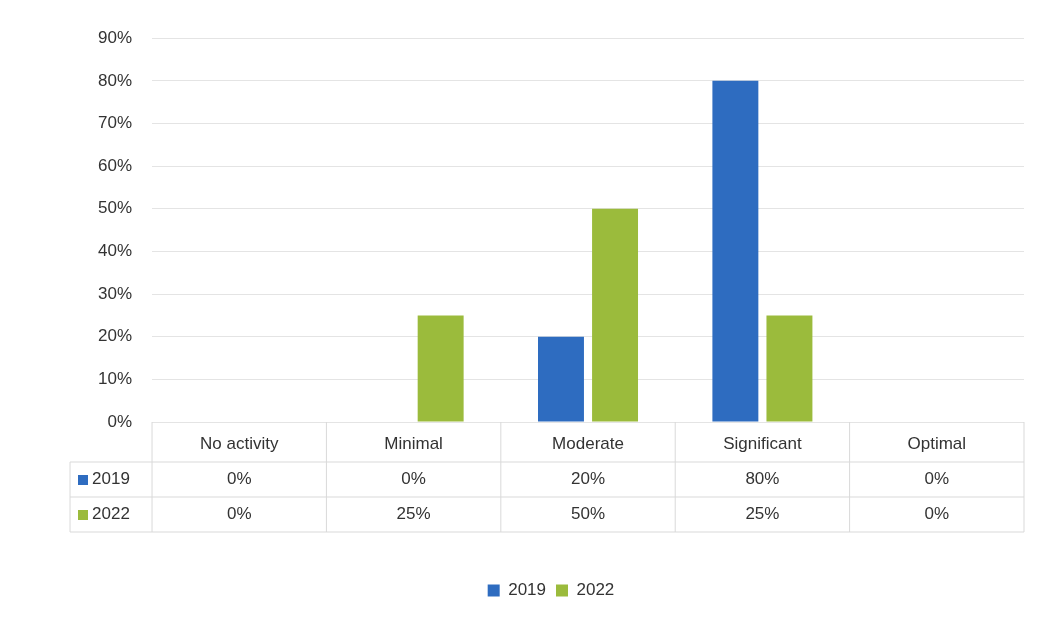 The width and height of the screenshot is (1052, 627). Describe the element at coordinates (115, 208) in the screenshot. I see `y-tick-label: 50%` at that location.